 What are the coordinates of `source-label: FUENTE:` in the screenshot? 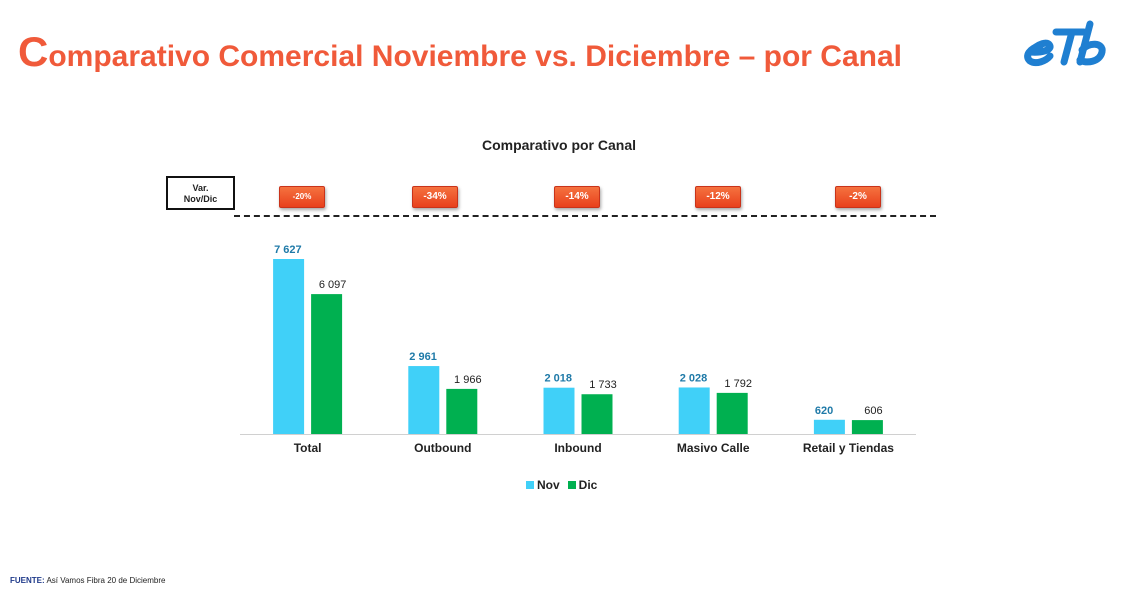 It's located at (27, 580).